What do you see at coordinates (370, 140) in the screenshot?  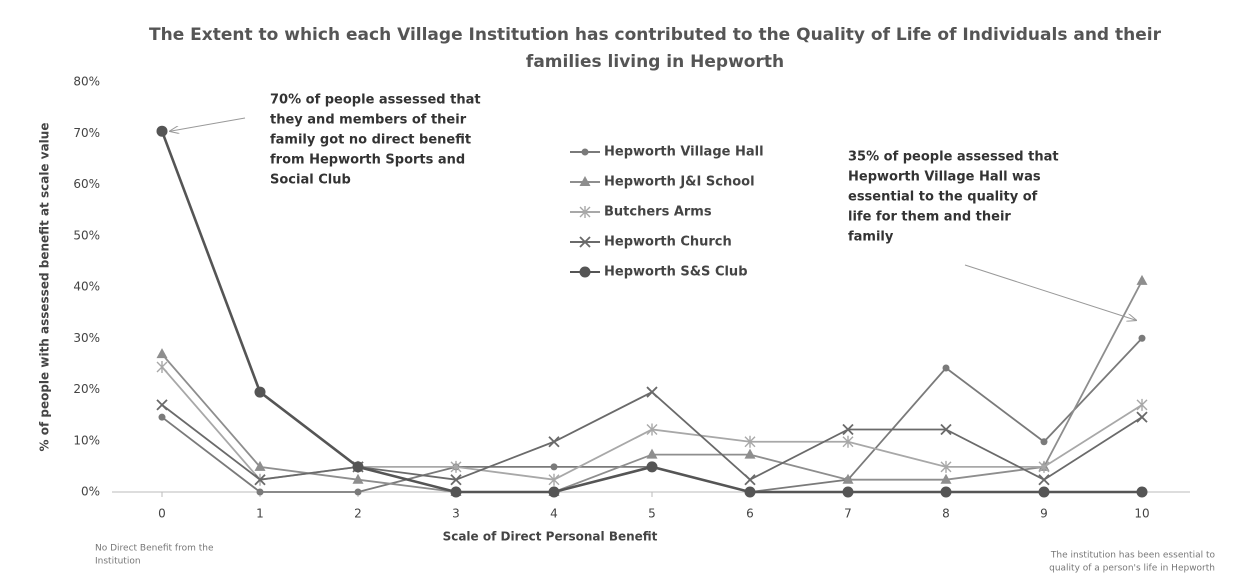 I see `annotation: family got no direct benefit` at bounding box center [370, 140].